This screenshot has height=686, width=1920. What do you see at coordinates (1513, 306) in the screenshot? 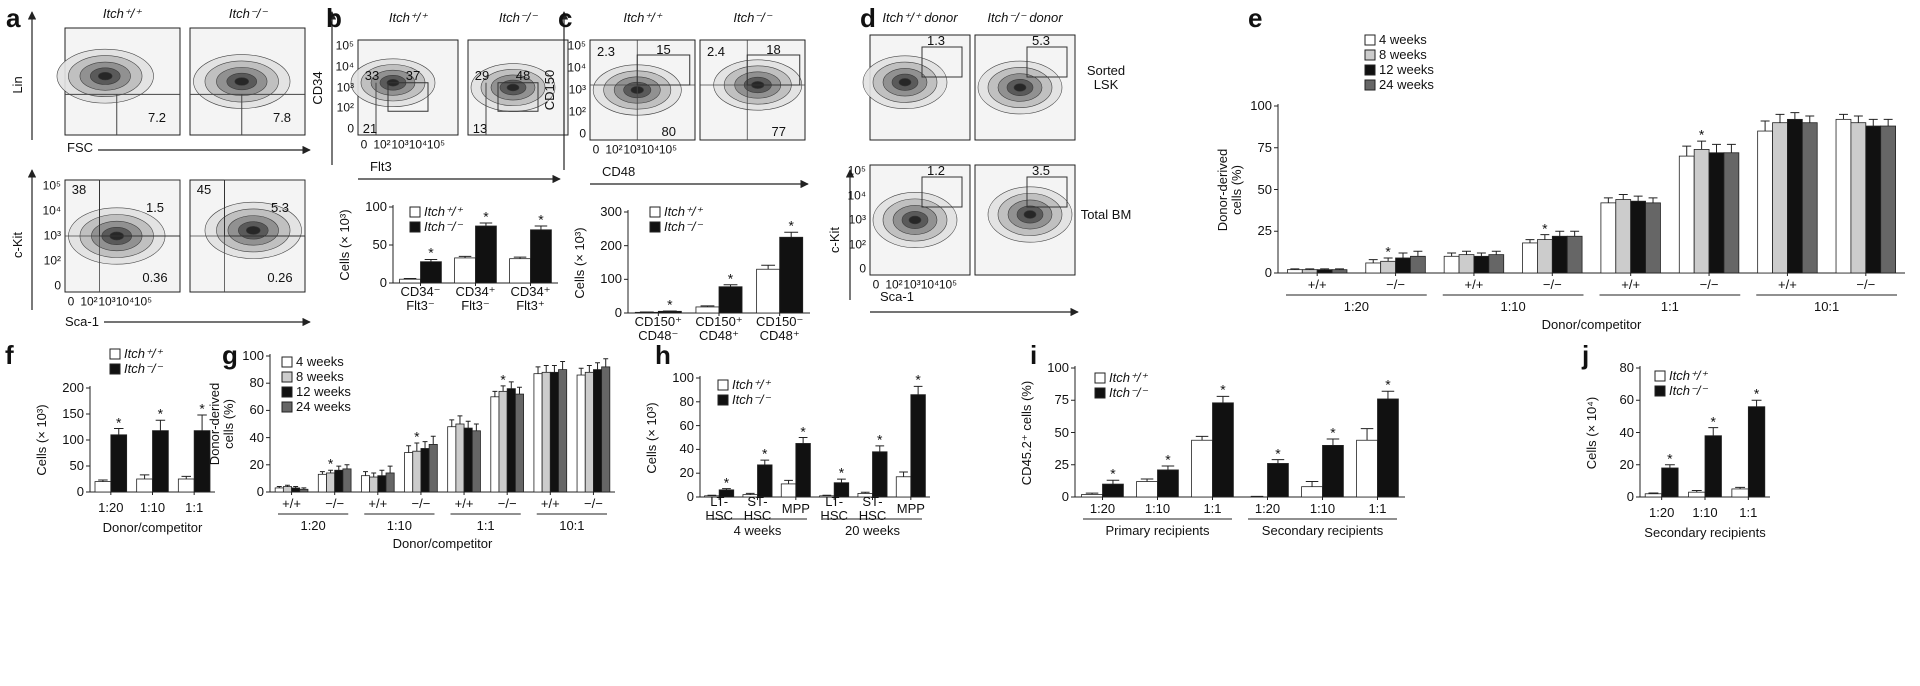
I see `group-label: 1:10` at bounding box center [1513, 306].